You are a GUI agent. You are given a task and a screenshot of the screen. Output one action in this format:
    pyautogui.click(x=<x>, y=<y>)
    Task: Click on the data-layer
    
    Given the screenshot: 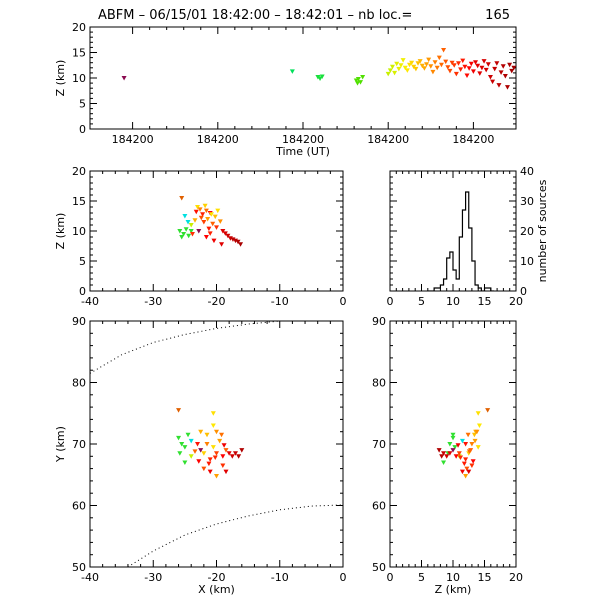 What is the action you would take?
    pyautogui.click(x=318, y=68)
    